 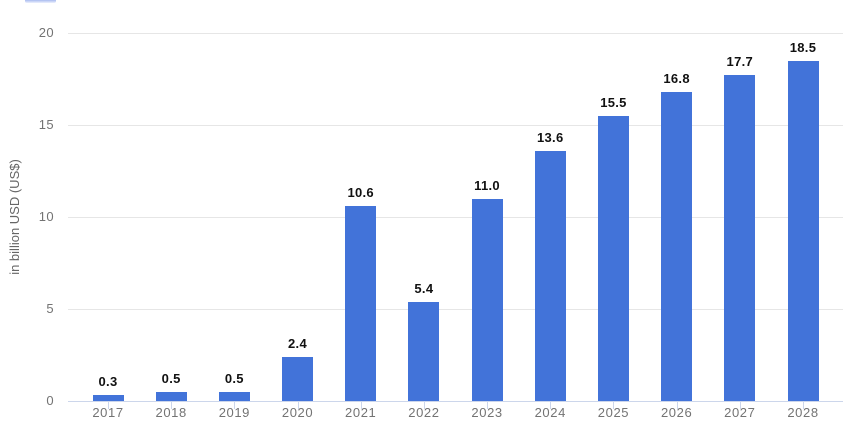 I want to click on y-tick-label: 20, so click(x=46, y=32).